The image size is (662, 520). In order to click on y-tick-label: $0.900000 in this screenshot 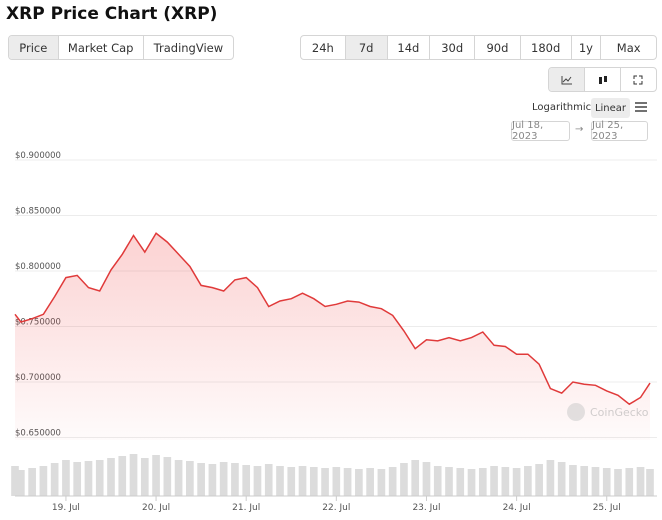, I will do `click(38, 156)`.